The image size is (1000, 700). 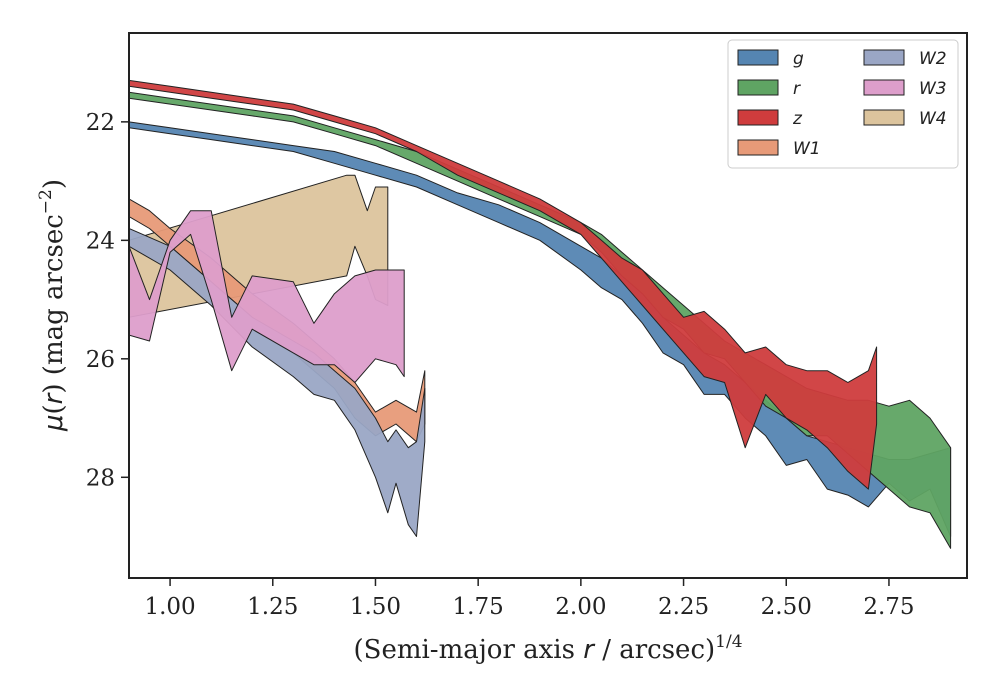 What do you see at coordinates (267, 296) in the screenshot?
I see `band-w3` at bounding box center [267, 296].